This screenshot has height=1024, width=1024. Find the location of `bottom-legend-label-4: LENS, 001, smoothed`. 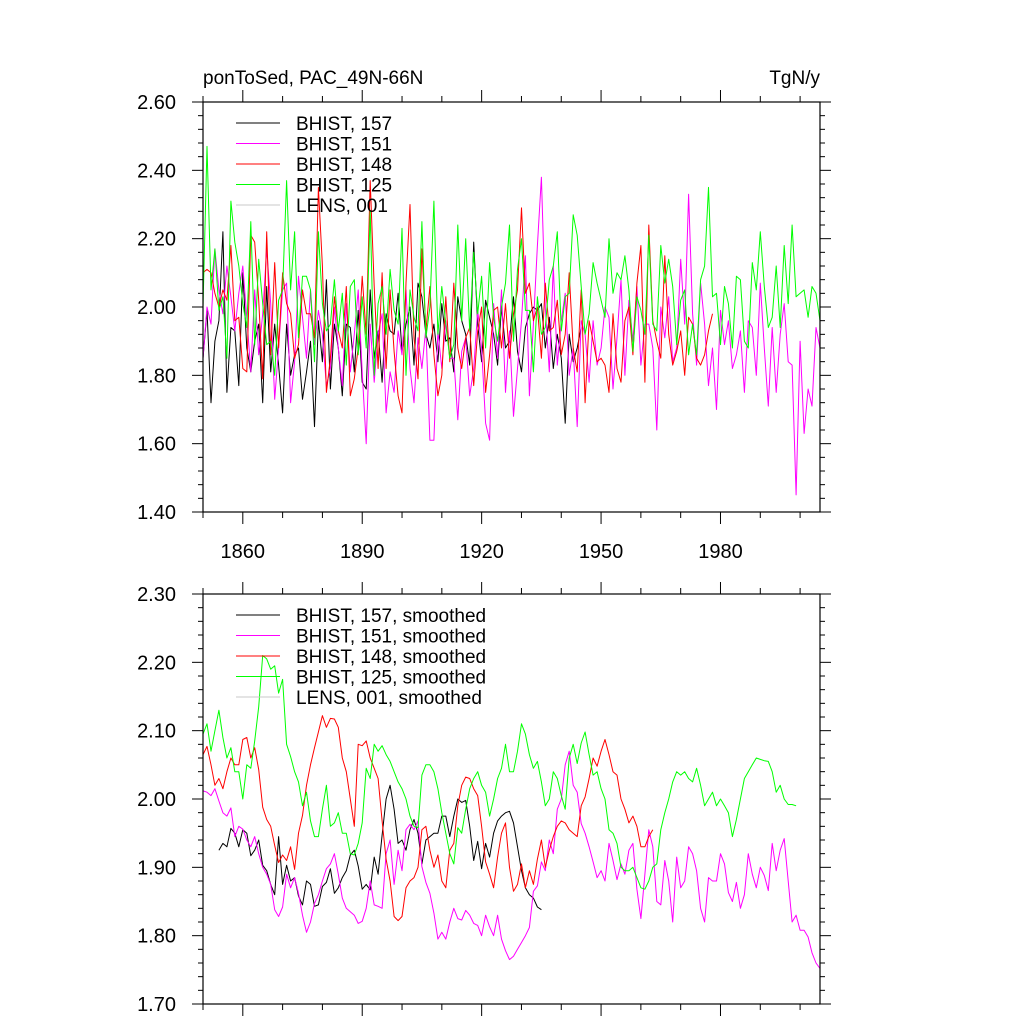

bottom-legend-label-4: LENS, 001, smoothed is located at coordinates (389, 698).